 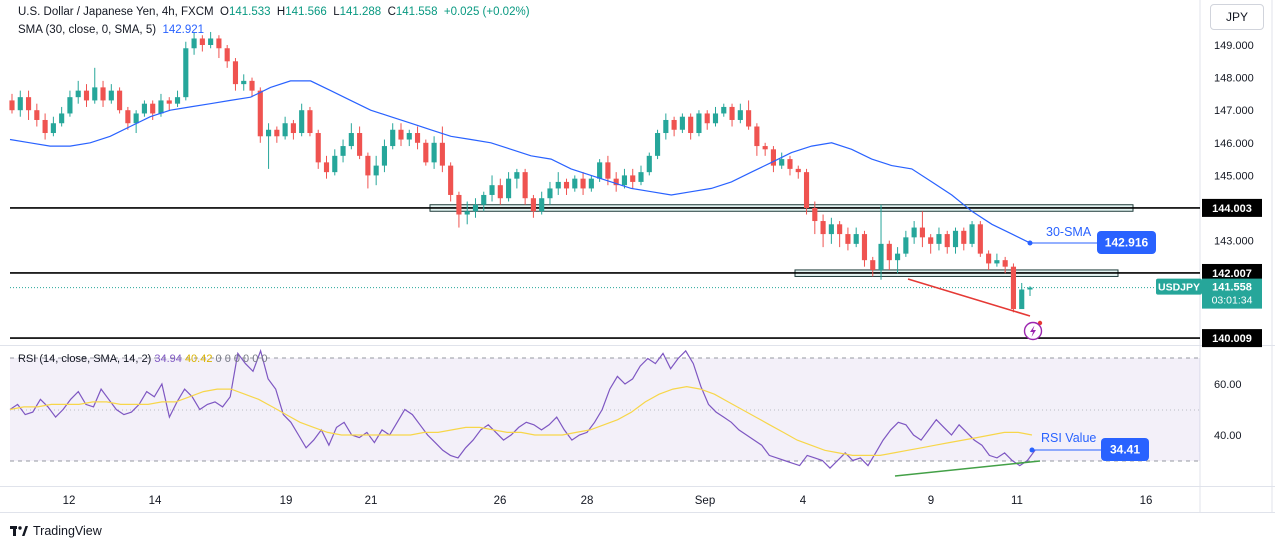 What do you see at coordinates (1068, 438) in the screenshot?
I see `rsi-annotation-label: RSI Value` at bounding box center [1068, 438].